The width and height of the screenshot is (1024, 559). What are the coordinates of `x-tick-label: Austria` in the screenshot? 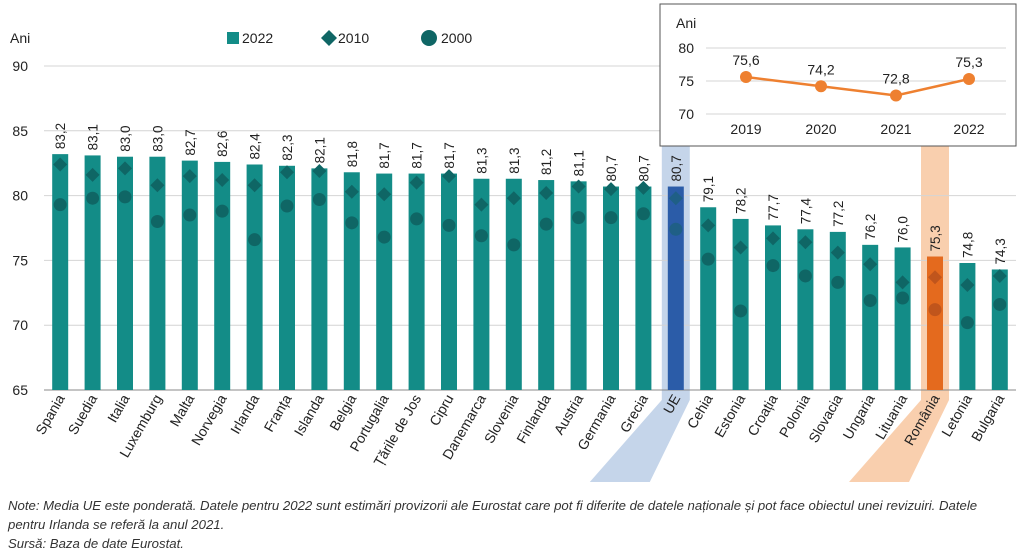 It's located at (569, 414).